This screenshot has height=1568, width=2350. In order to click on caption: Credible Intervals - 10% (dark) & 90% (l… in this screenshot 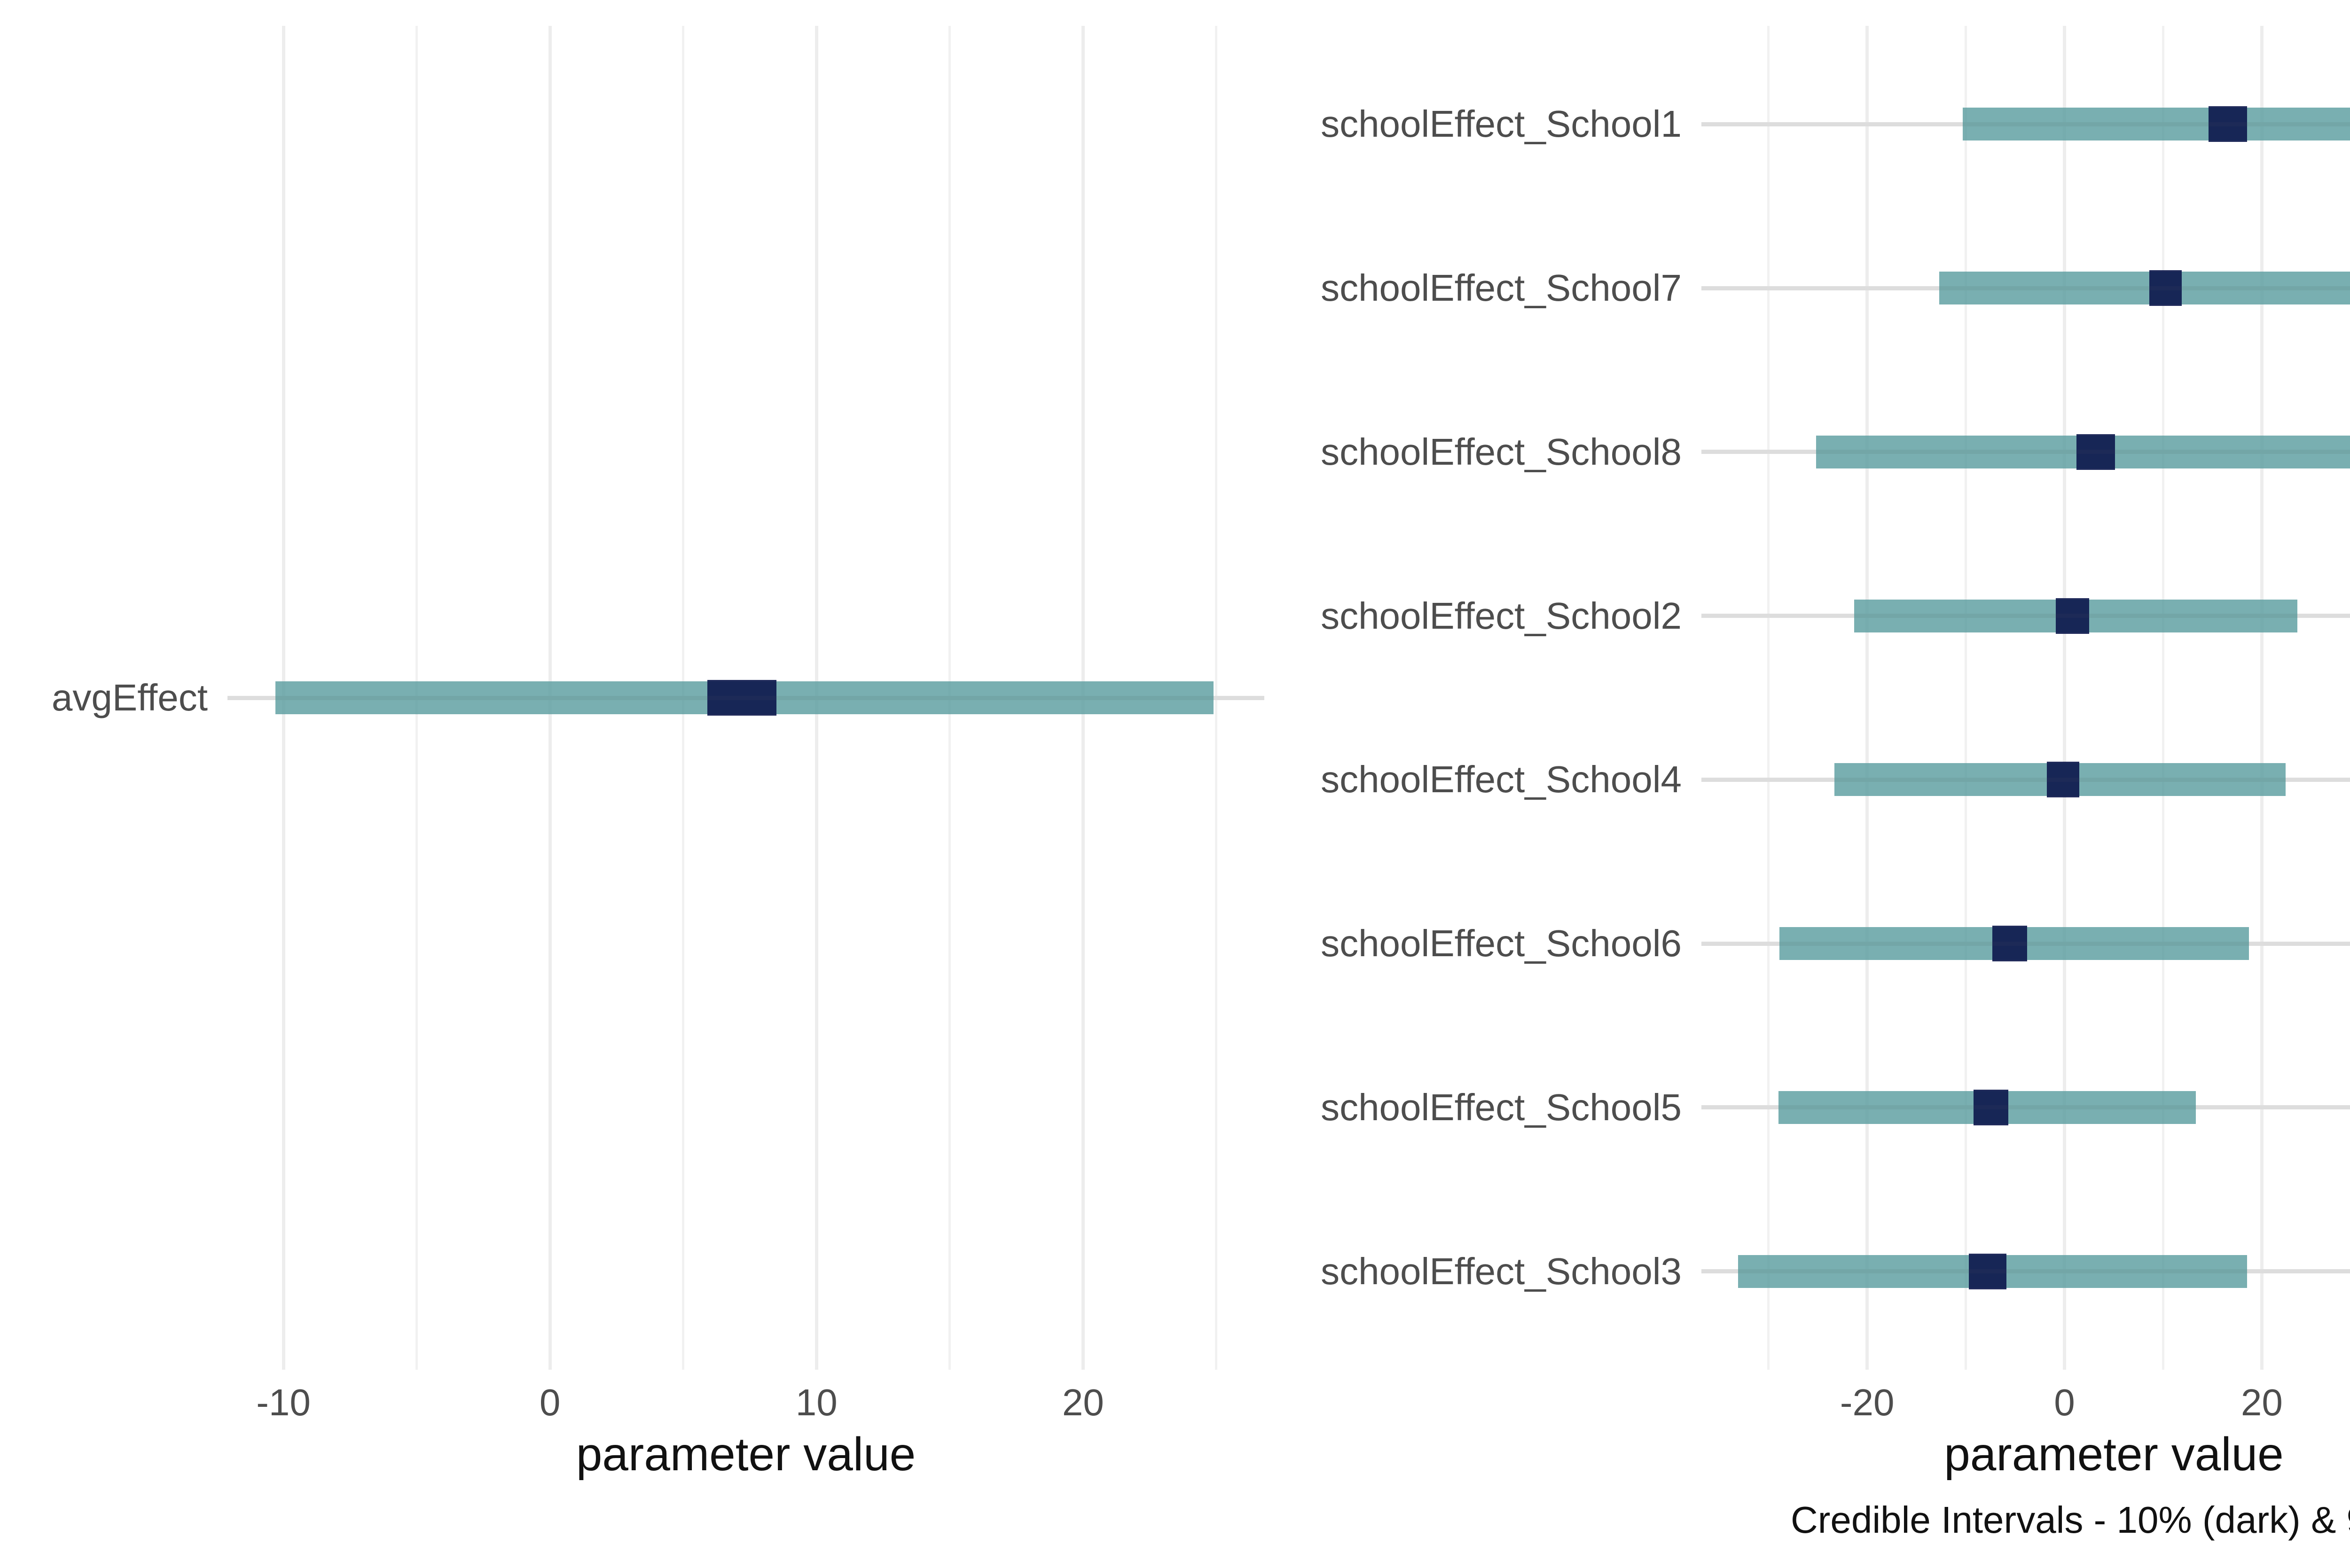, I will do `click(2070, 1520)`.